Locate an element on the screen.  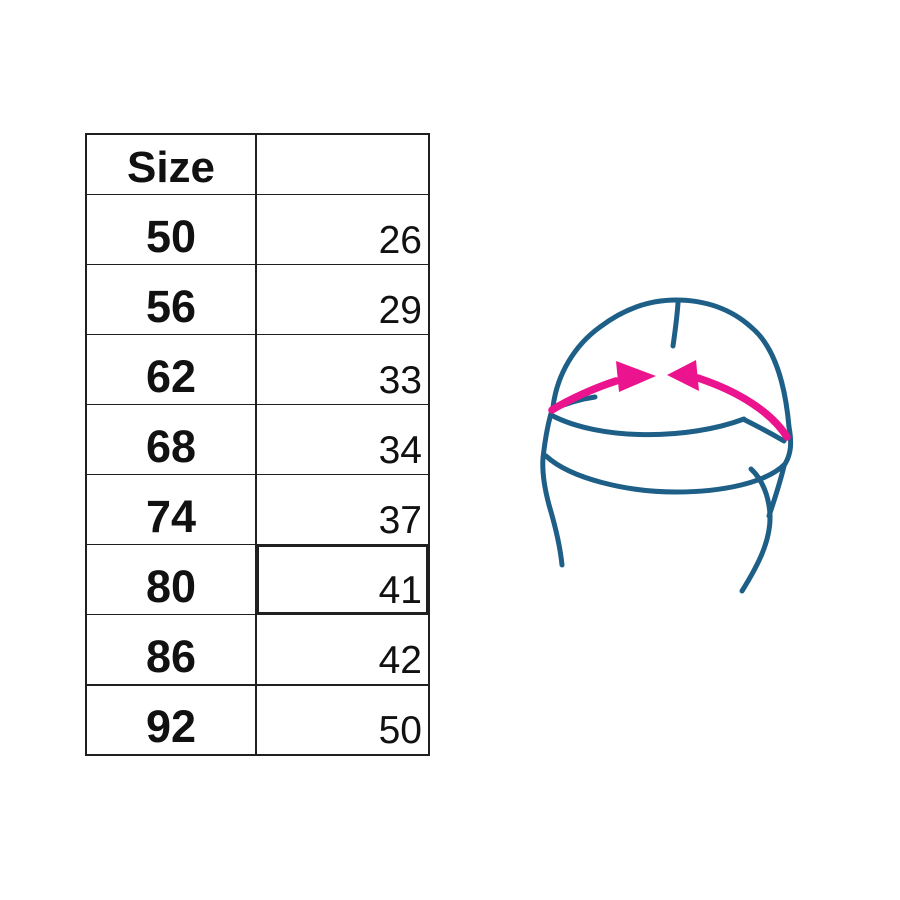
right-arrow-head-icon is located at coordinates (683, 375).